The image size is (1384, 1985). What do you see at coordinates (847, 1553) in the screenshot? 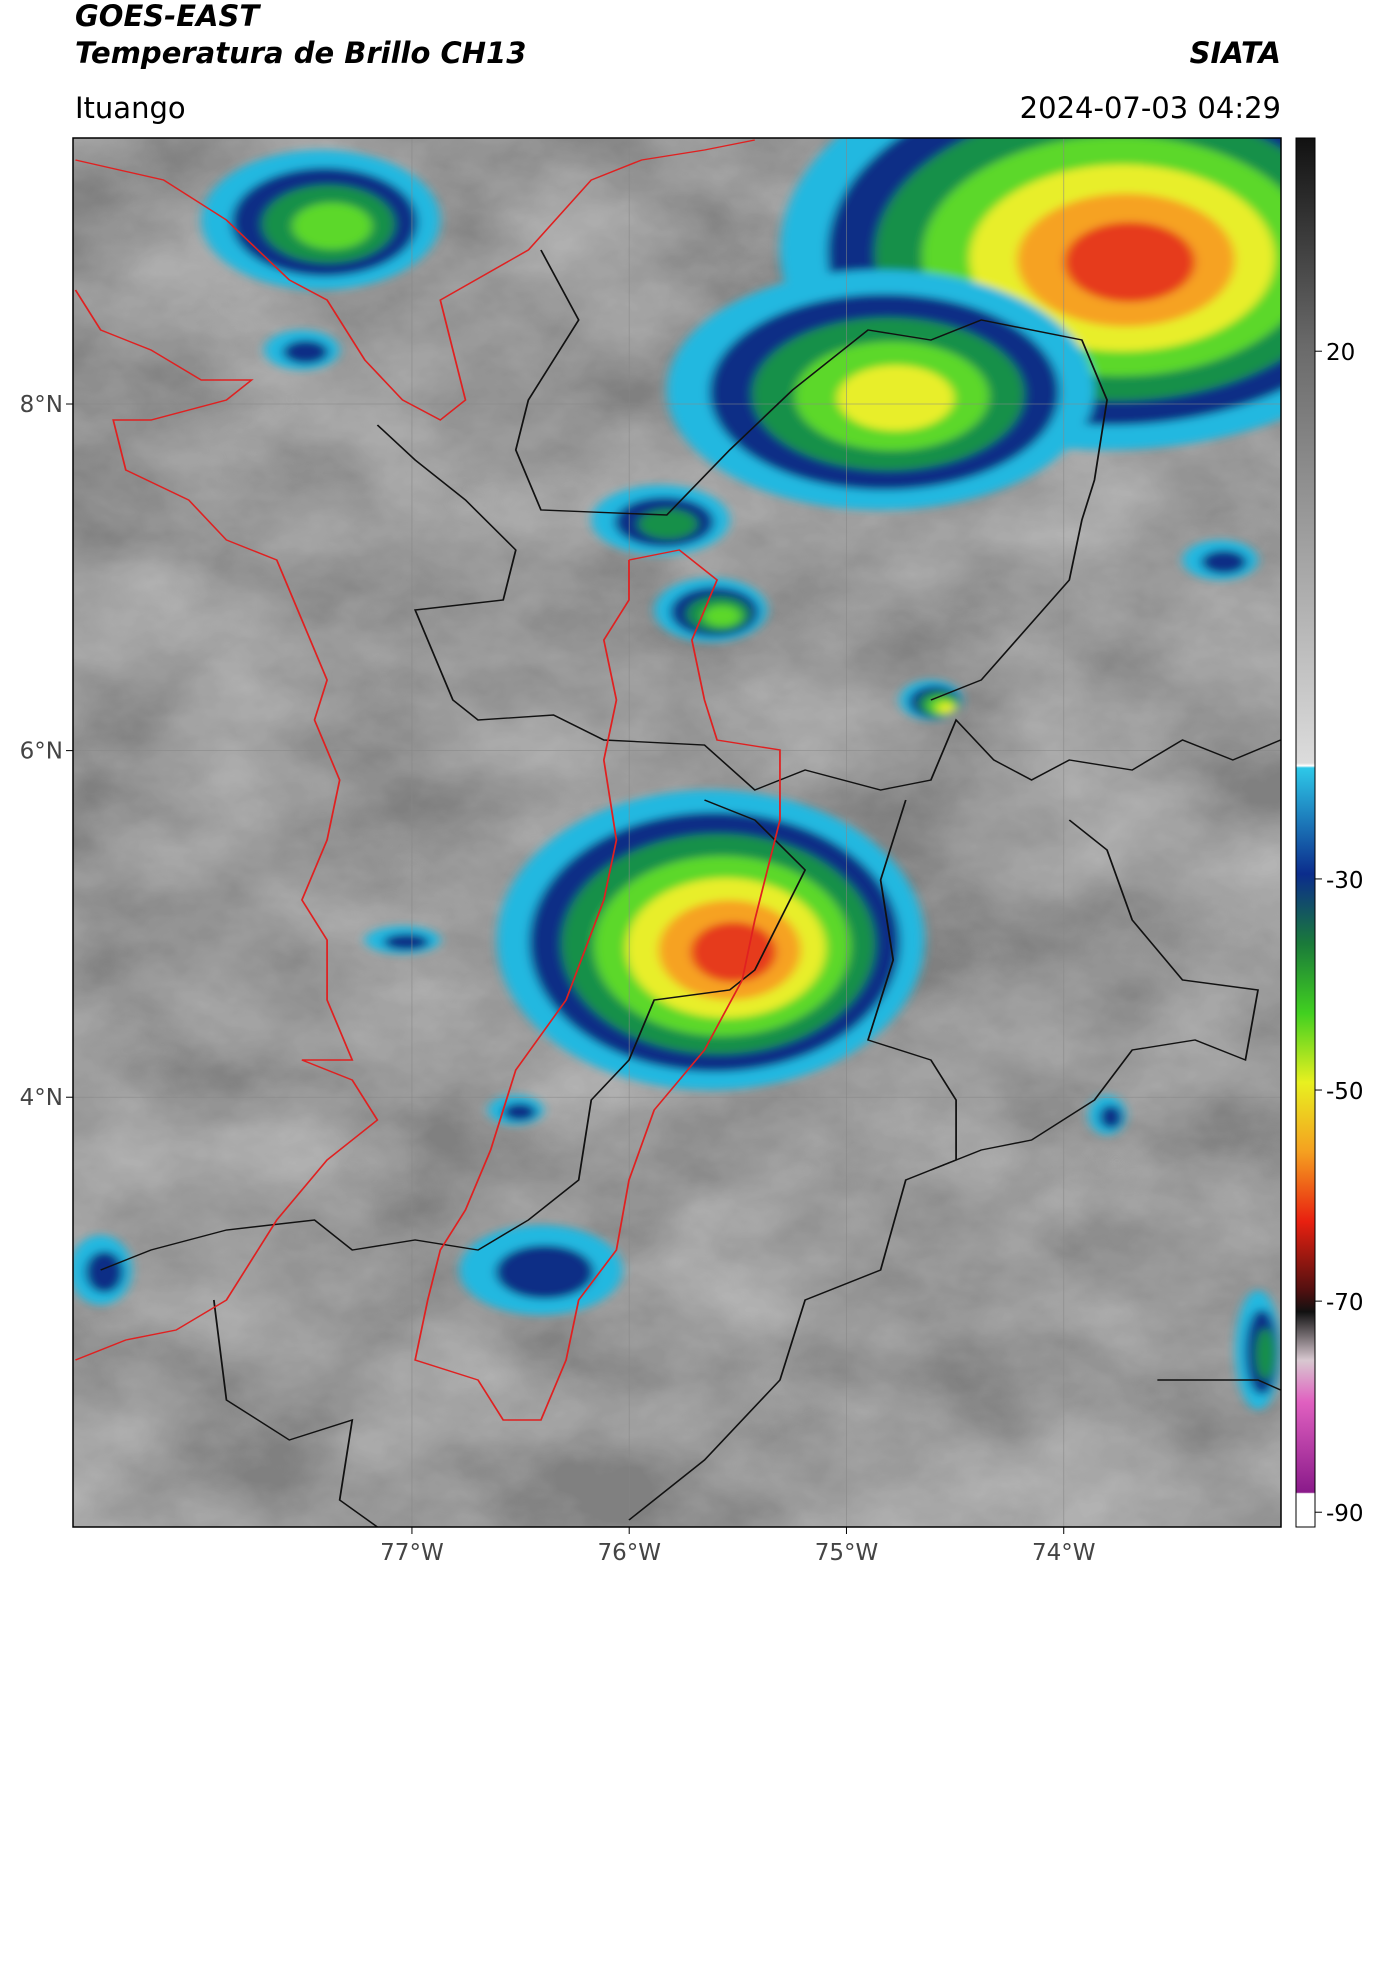
I see `x-tick-label: 75°W` at bounding box center [847, 1553].